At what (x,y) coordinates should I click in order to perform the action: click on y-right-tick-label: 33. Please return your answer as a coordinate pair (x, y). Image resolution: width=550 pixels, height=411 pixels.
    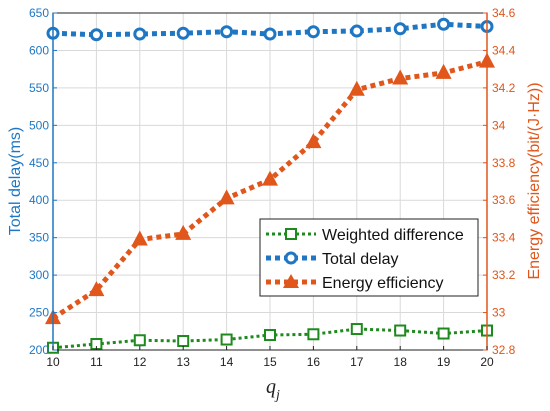
    Looking at the image, I should click on (499, 313).